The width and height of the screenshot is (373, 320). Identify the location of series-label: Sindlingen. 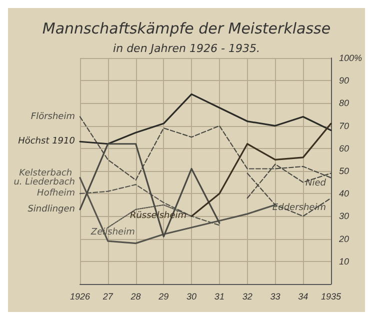
(52, 209).